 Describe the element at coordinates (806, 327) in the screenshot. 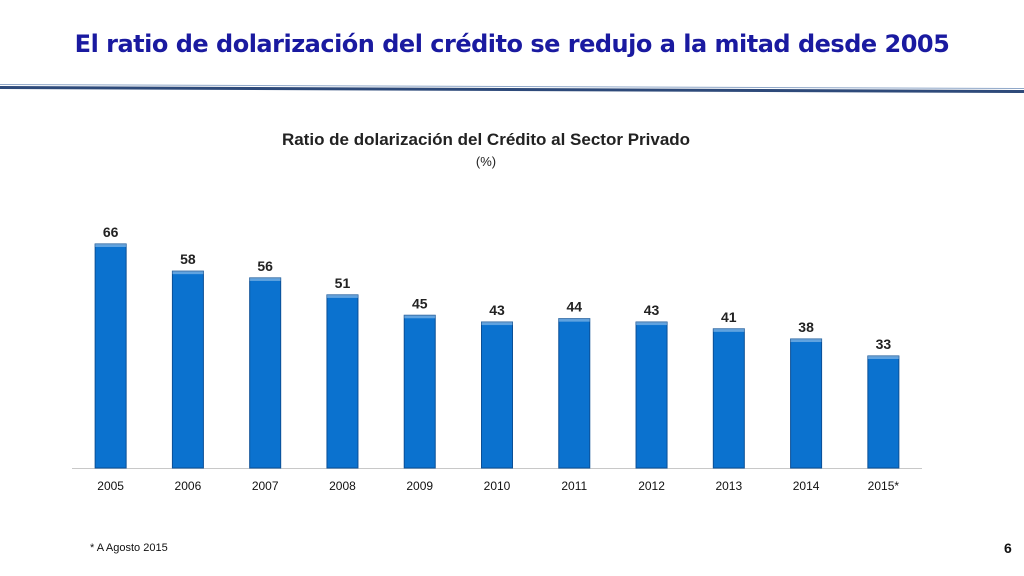

I see `data-label: 38` at that location.